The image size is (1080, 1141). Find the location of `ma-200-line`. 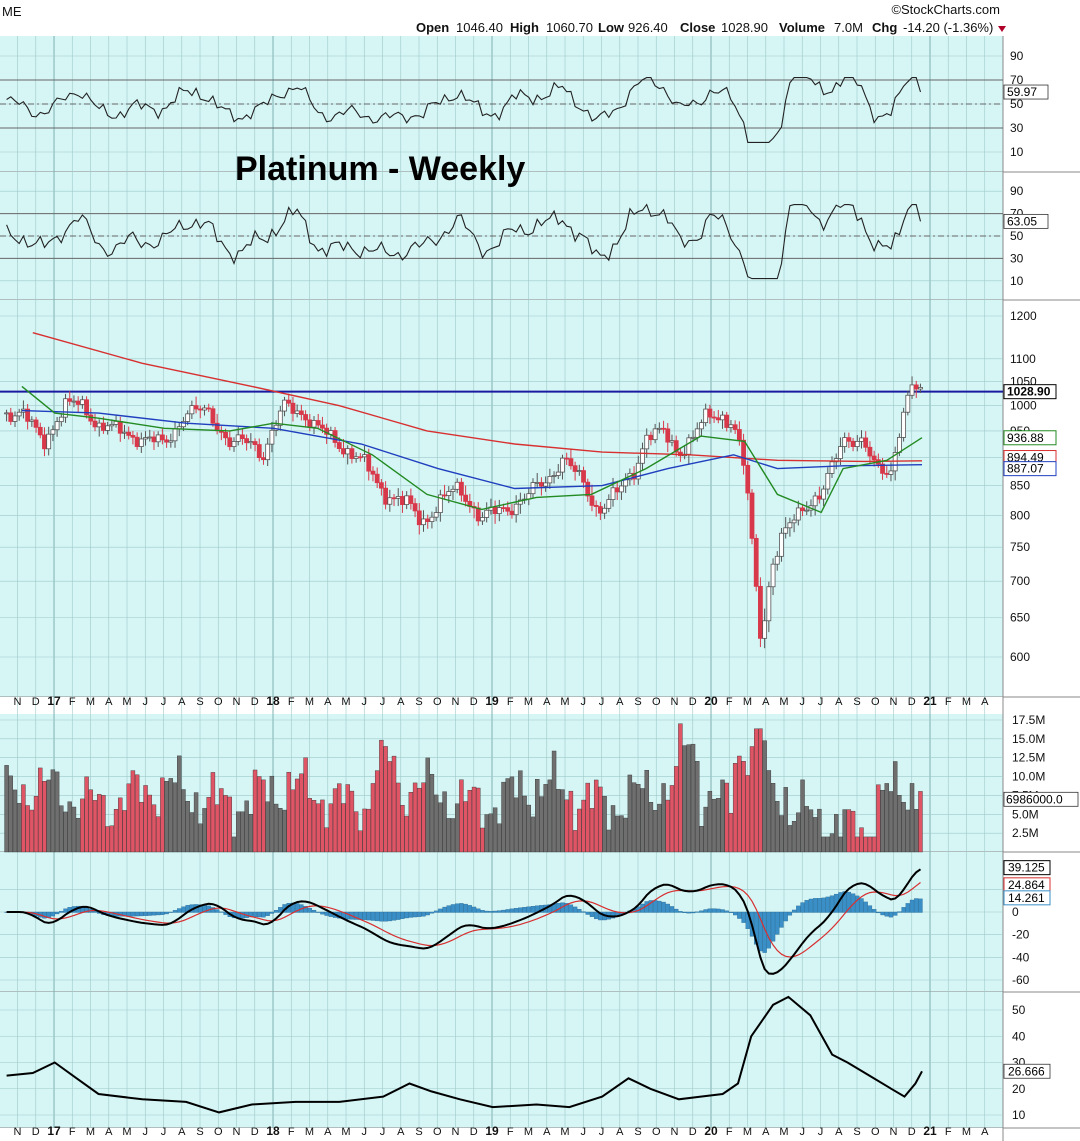

ma-200-line is located at coordinates (477, 397).